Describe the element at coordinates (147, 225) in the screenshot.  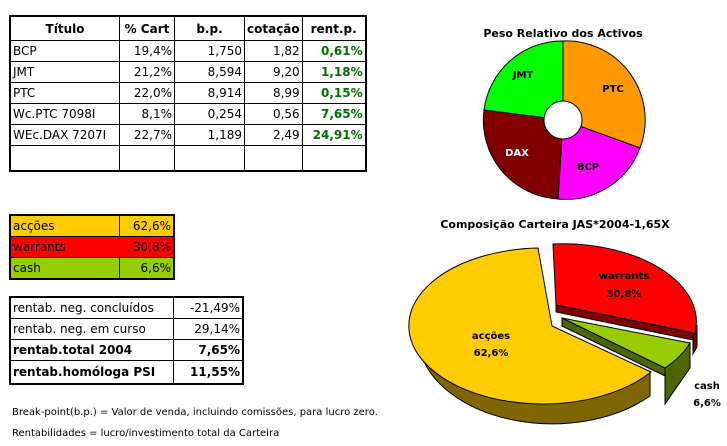
I see `allocation-value: 62,6%` at that location.